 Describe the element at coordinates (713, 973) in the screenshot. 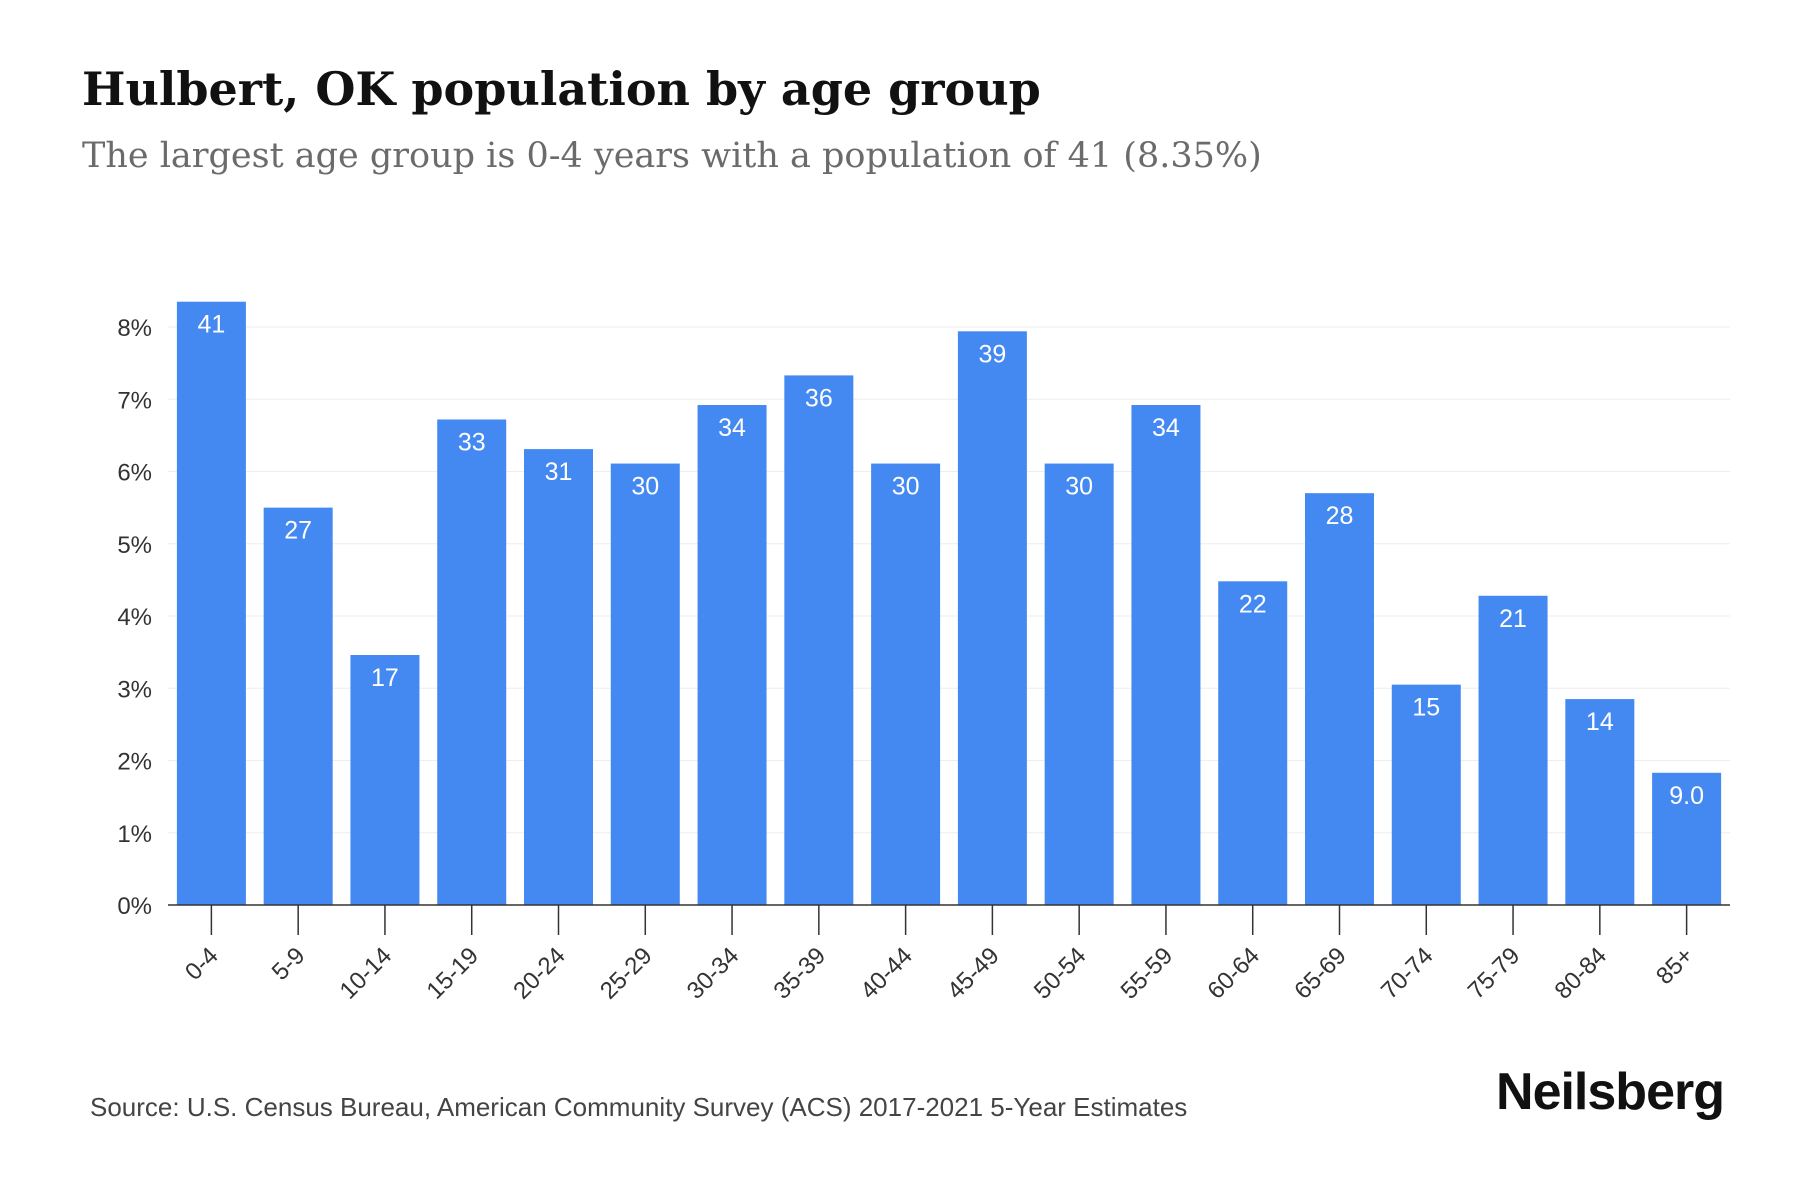

I see `x-tick-label: 30-34` at that location.